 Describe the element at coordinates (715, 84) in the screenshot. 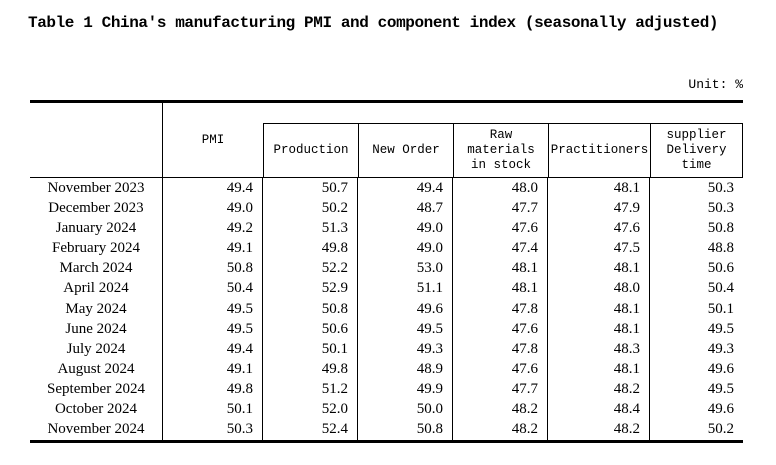

I see `unit-label: Unit: %` at that location.